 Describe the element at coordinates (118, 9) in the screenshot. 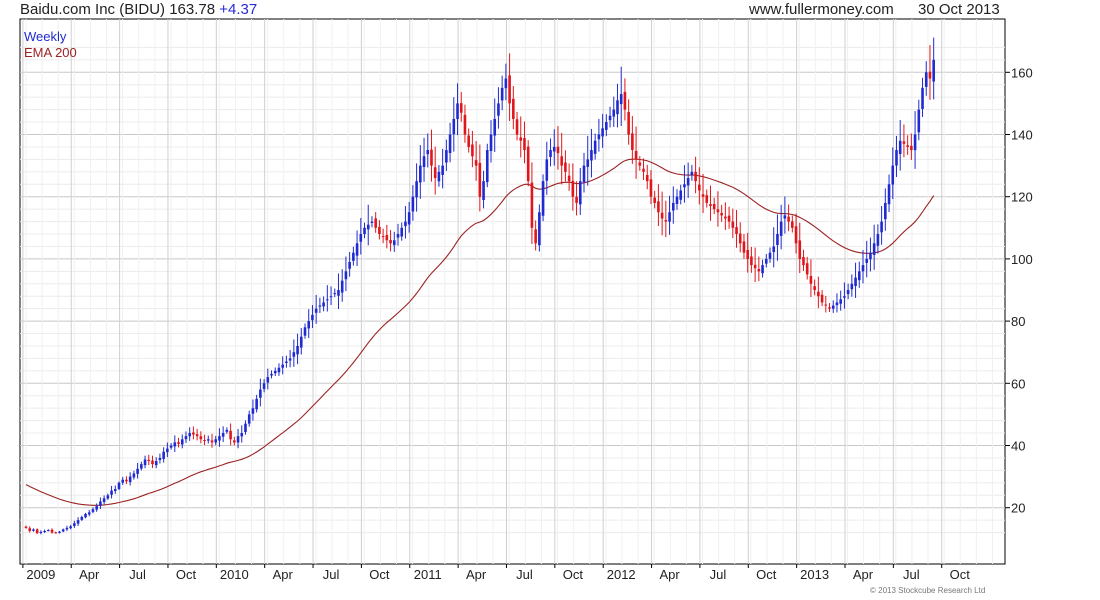

I see `ticker-label: Baidu.com Inc (BIDU) 163.78` at that location.